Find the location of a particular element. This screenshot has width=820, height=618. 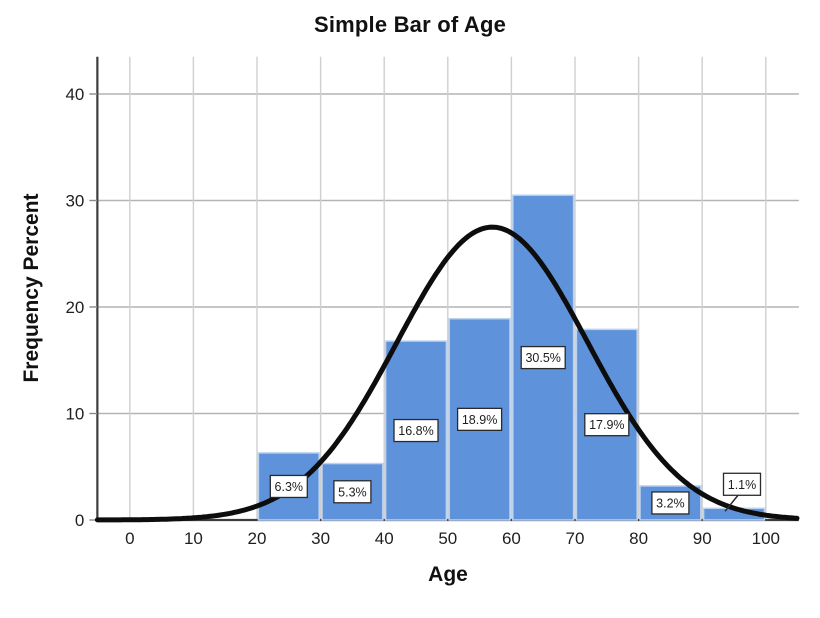

x-tick-label: 70 is located at coordinates (575, 538).